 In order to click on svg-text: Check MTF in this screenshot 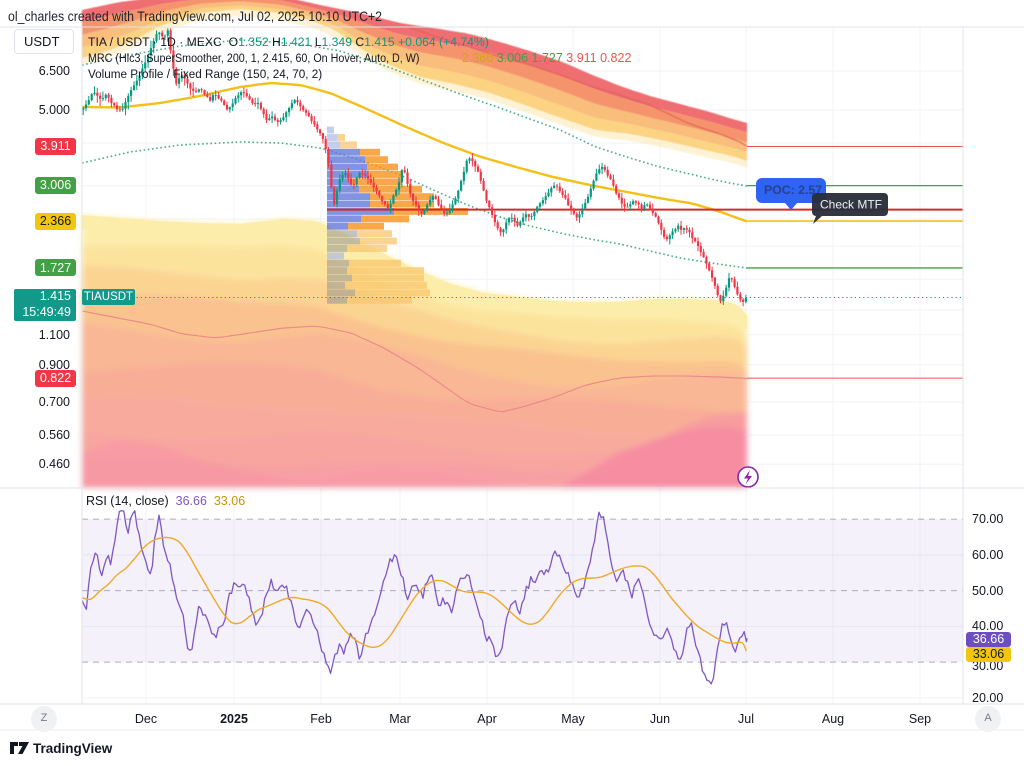, I will do `click(851, 205)`.